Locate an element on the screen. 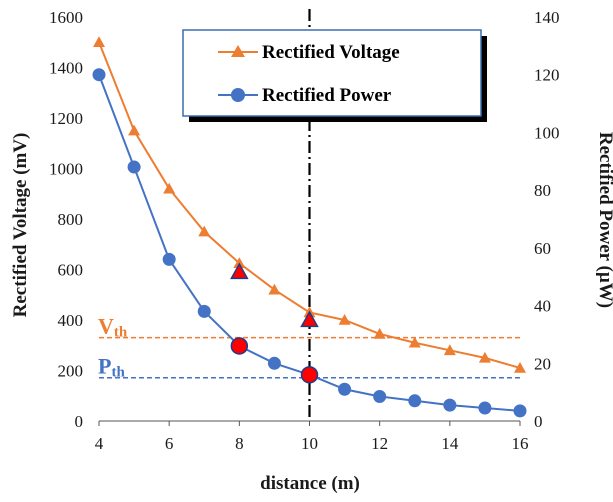  y-tick-label: 1200 is located at coordinates (66, 118).